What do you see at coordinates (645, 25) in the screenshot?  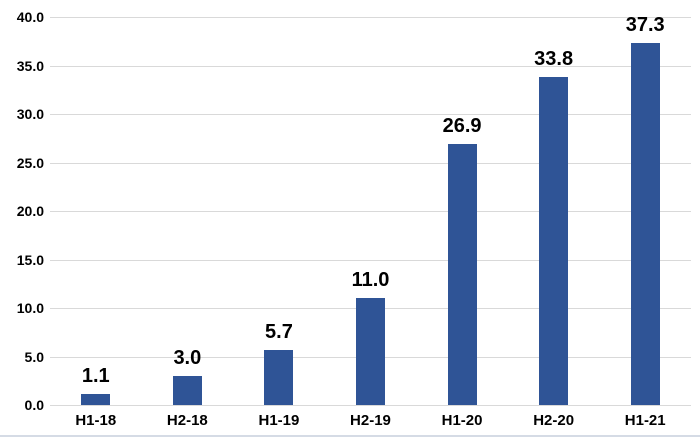 I see `data-label: 37.3` at bounding box center [645, 25].